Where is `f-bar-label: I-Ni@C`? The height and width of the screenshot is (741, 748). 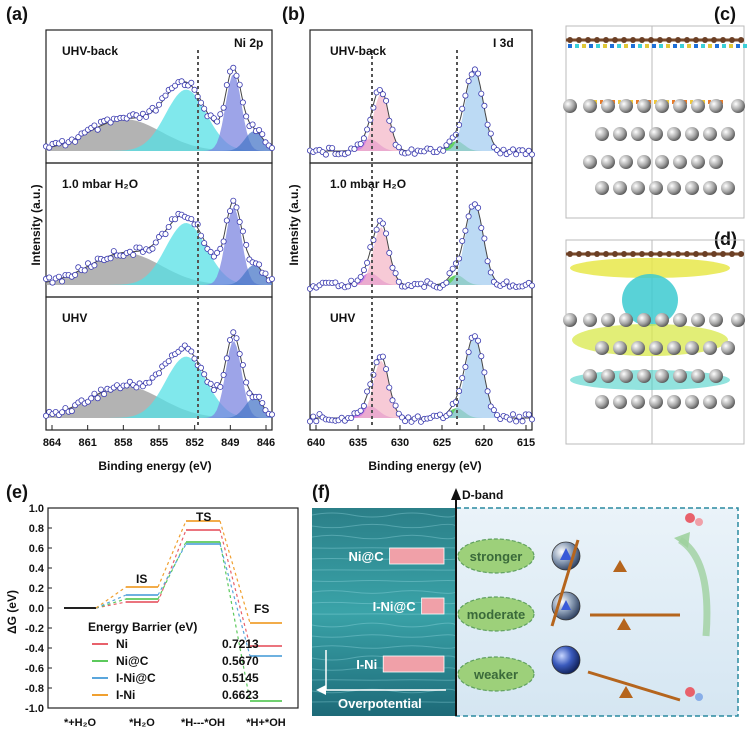
f-bar-label: I-Ni@C is located at coordinates (395, 606).